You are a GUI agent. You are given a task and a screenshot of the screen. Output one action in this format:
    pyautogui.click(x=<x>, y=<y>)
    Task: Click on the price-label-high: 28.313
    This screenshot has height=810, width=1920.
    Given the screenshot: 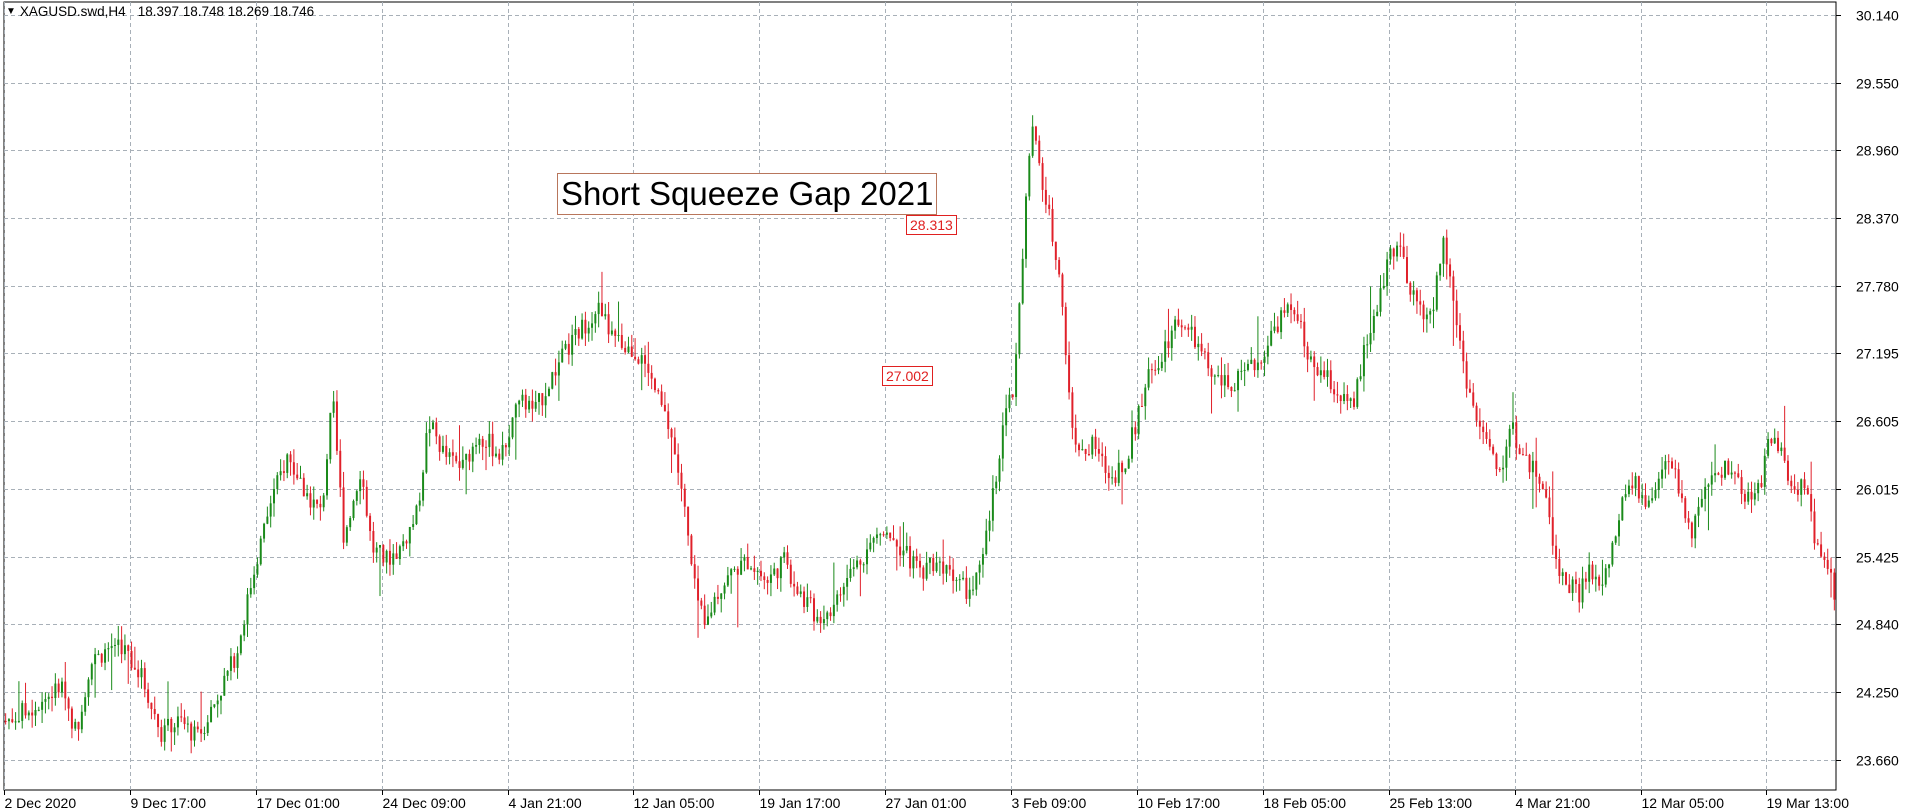 What is the action you would take?
    pyautogui.click(x=931, y=224)
    